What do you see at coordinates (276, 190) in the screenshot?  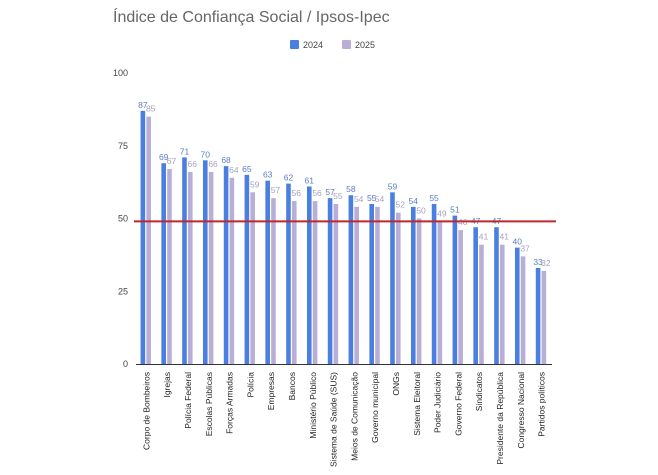 I see `data-label-2025: 57` at bounding box center [276, 190].